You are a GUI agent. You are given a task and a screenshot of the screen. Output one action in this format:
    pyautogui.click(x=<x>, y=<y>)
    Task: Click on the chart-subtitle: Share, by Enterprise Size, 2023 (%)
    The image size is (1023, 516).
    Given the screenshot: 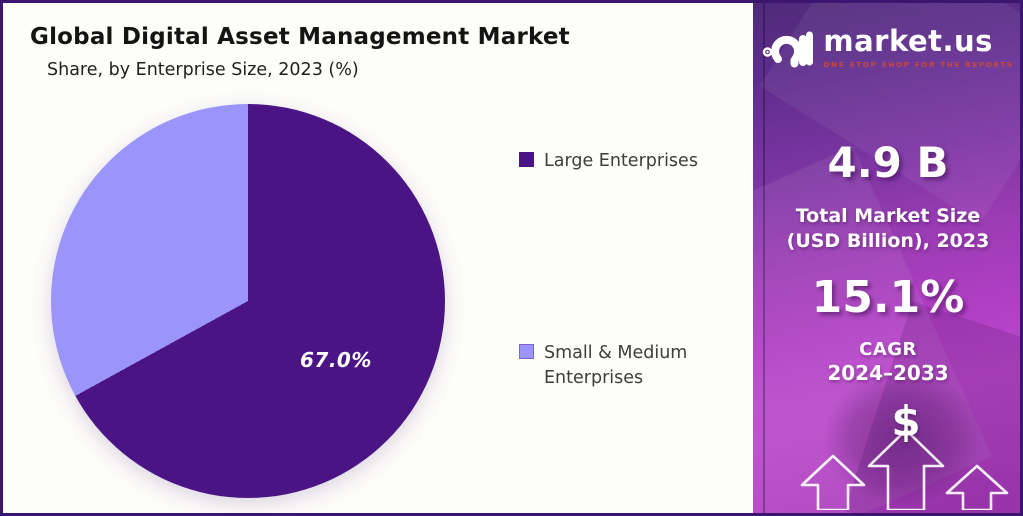 What is the action you would take?
    pyautogui.click(x=203, y=70)
    